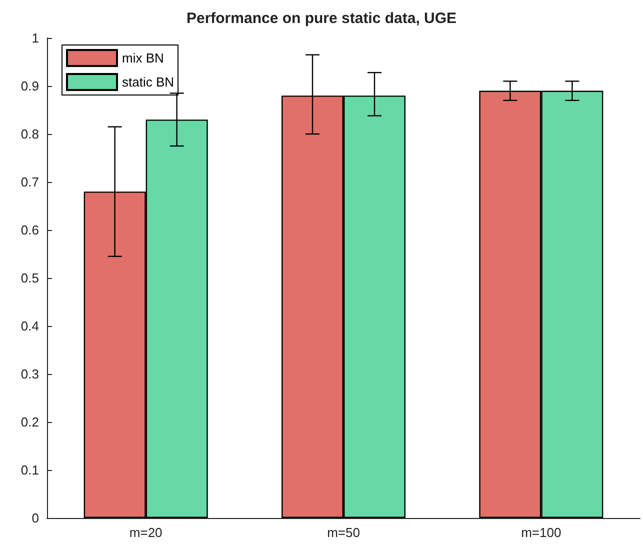 The width and height of the screenshot is (643, 545). What do you see at coordinates (541, 532) in the screenshot?
I see `x-tick-label: m=100` at bounding box center [541, 532].